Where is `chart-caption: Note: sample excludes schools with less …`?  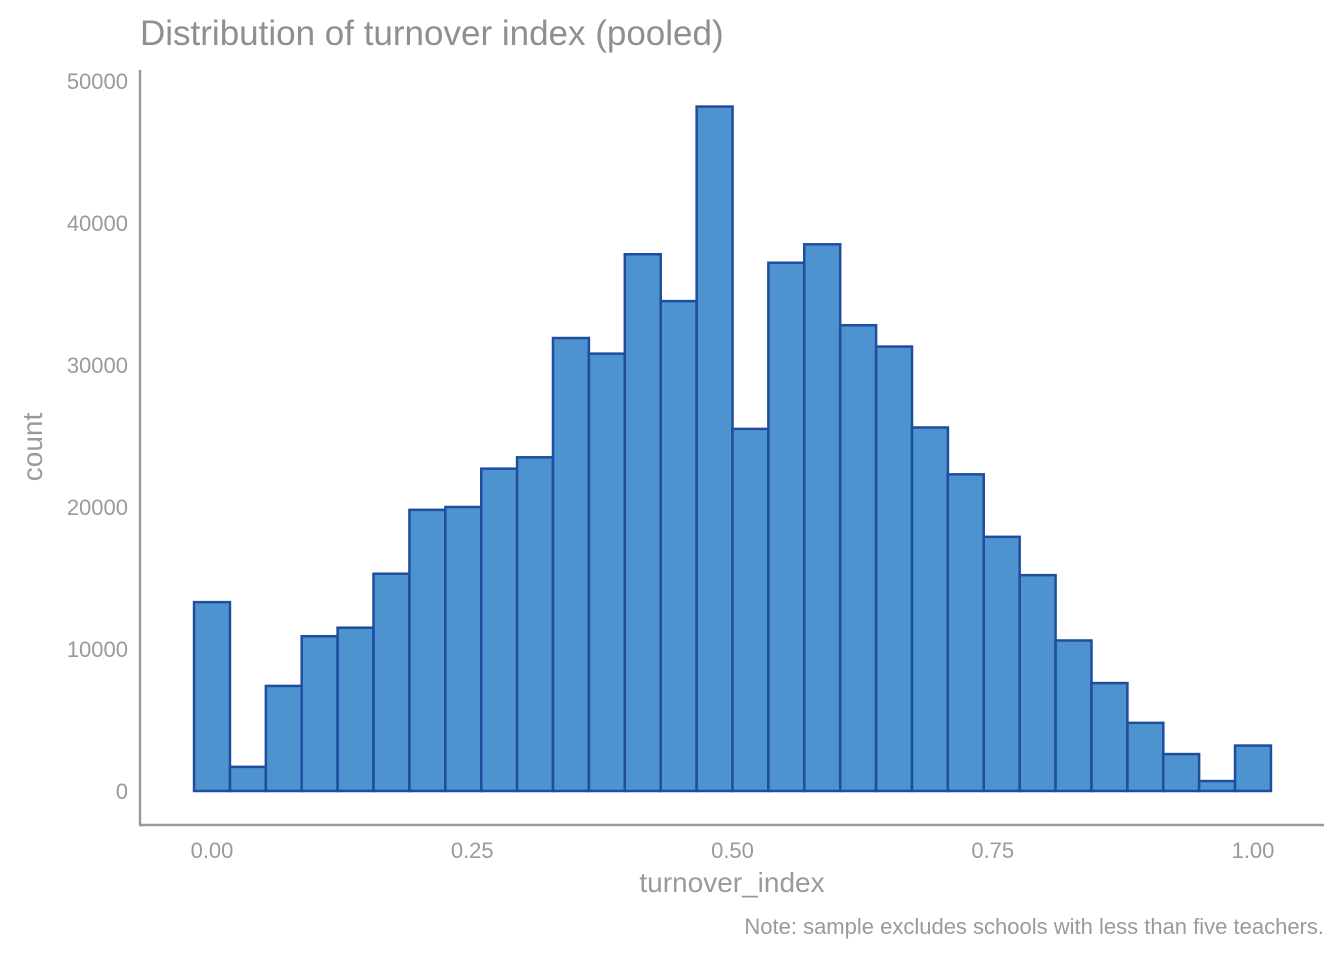 chart-caption: Note: sample excludes schools with less … is located at coordinates (1034, 926).